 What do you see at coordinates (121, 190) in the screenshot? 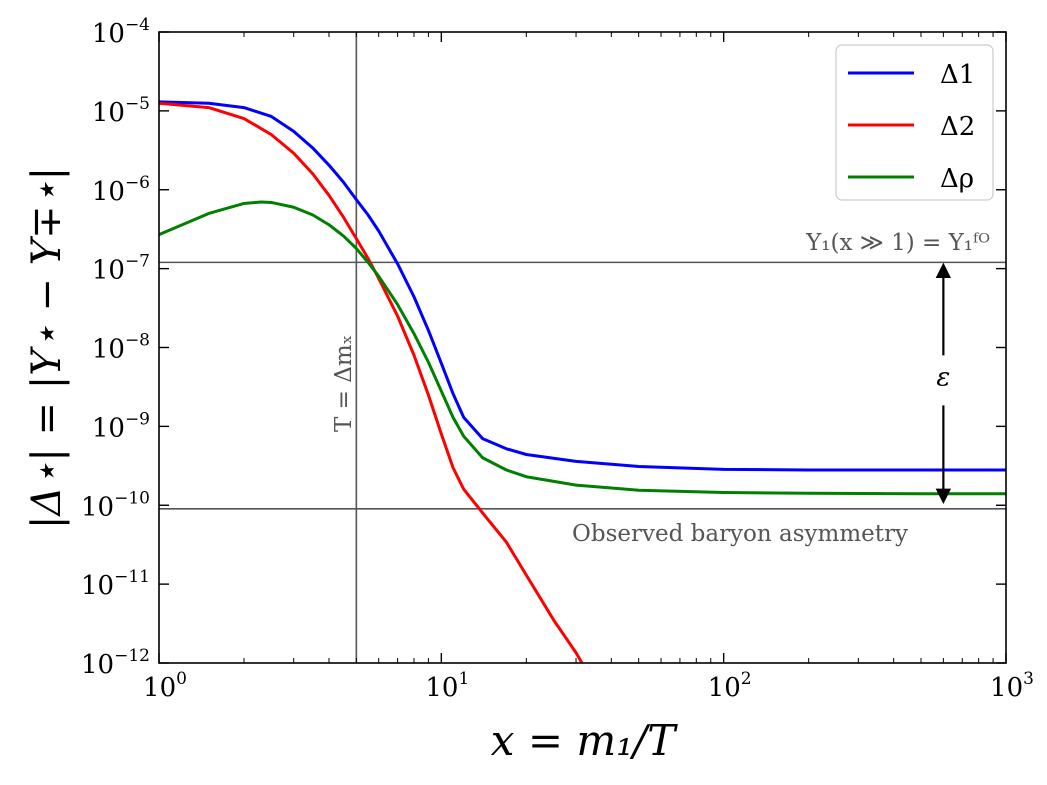
I see `y-tick-label: 10⁻⁶` at bounding box center [121, 190].